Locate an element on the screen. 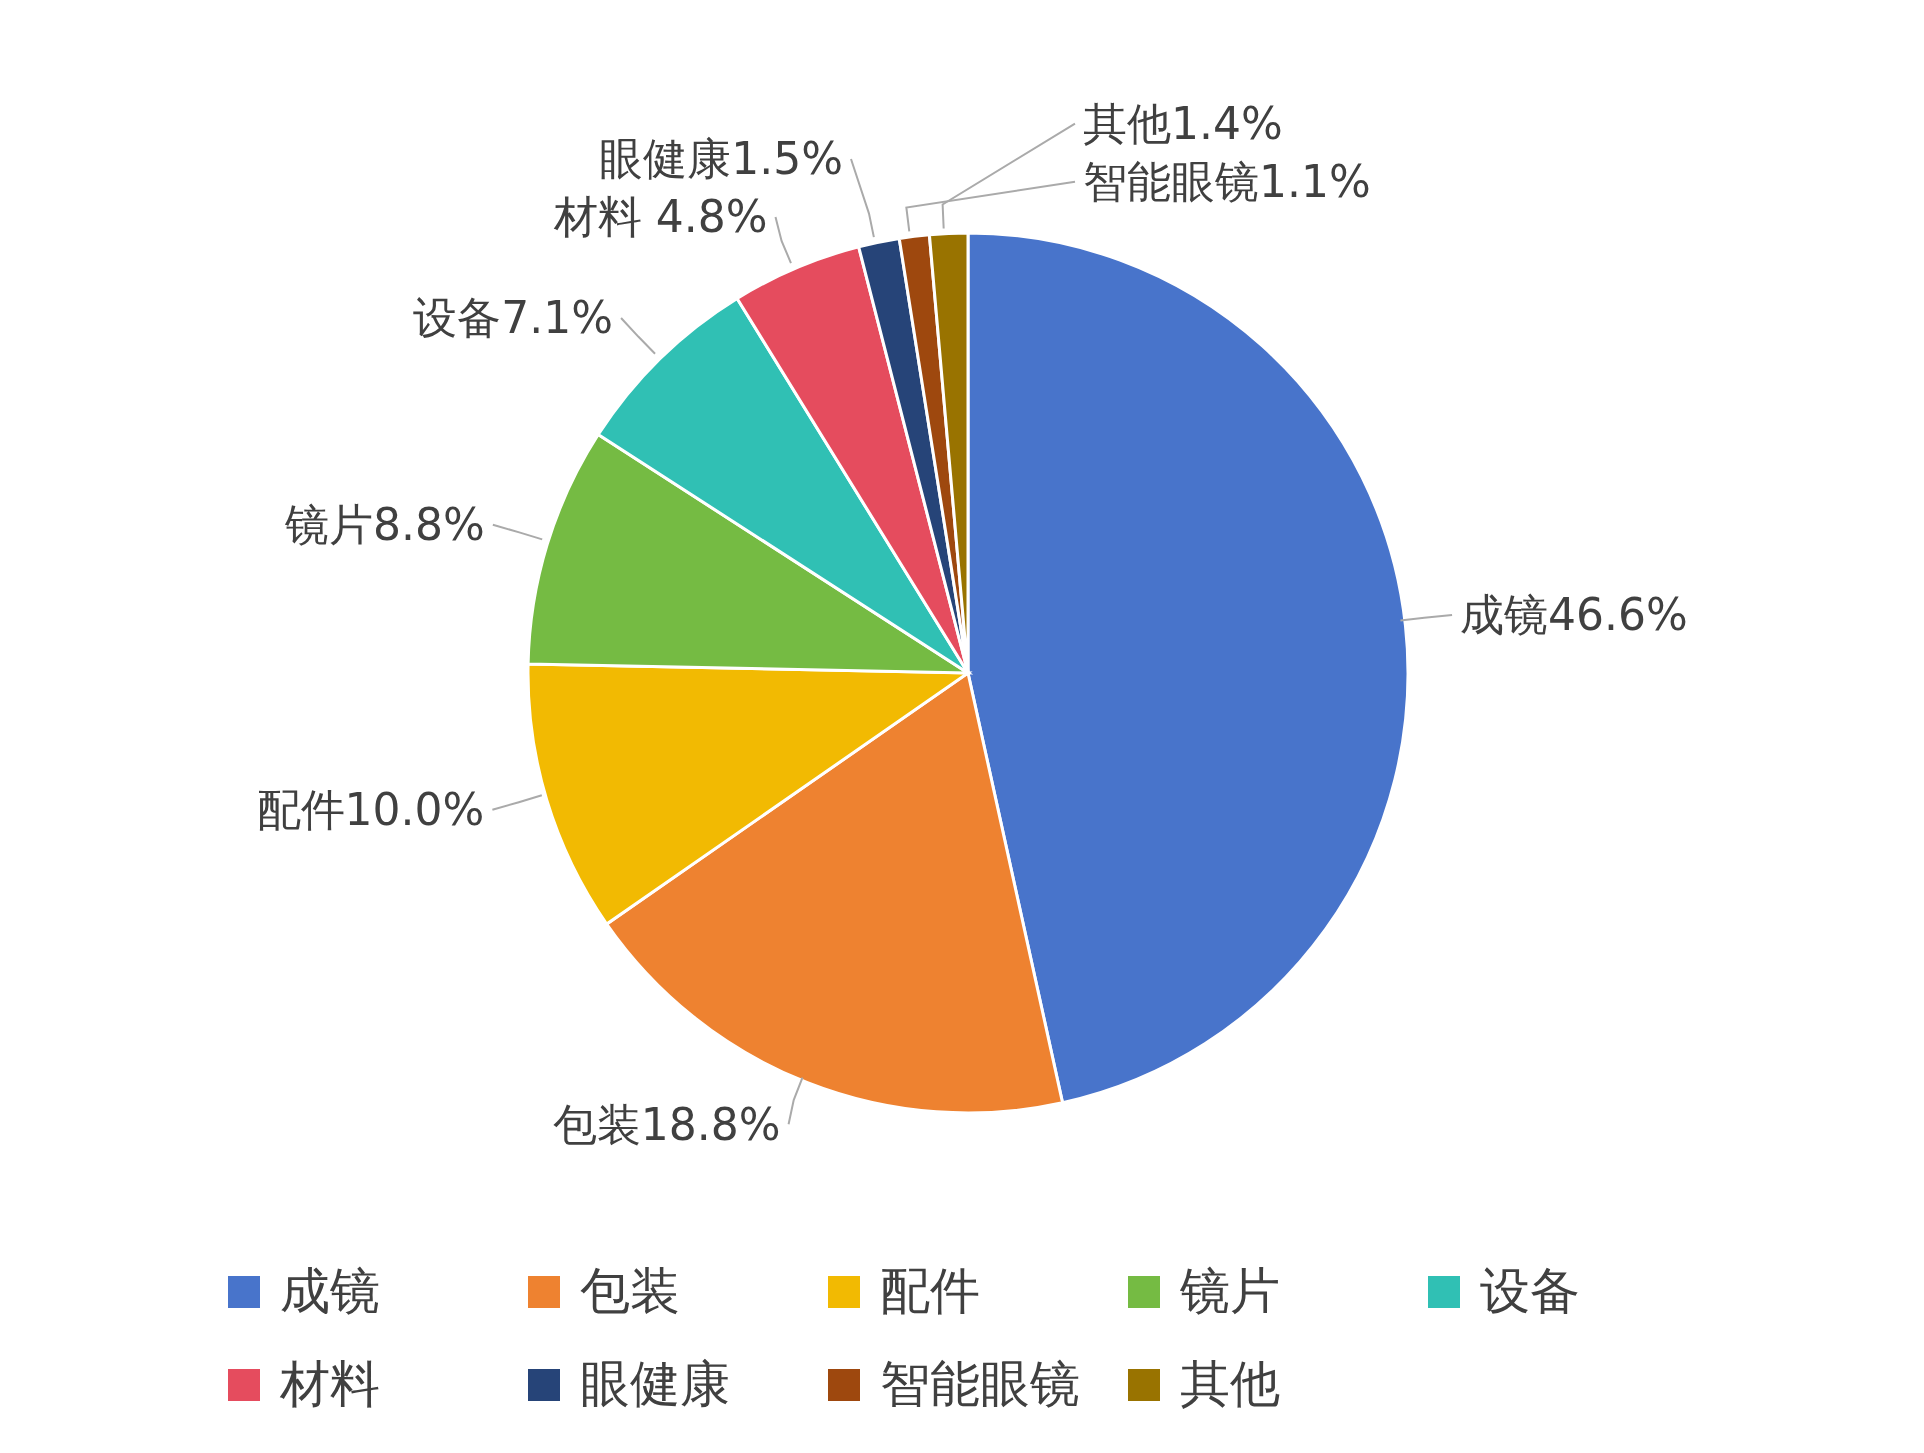  legend-label: 智能眼镜 is located at coordinates (980, 1384).